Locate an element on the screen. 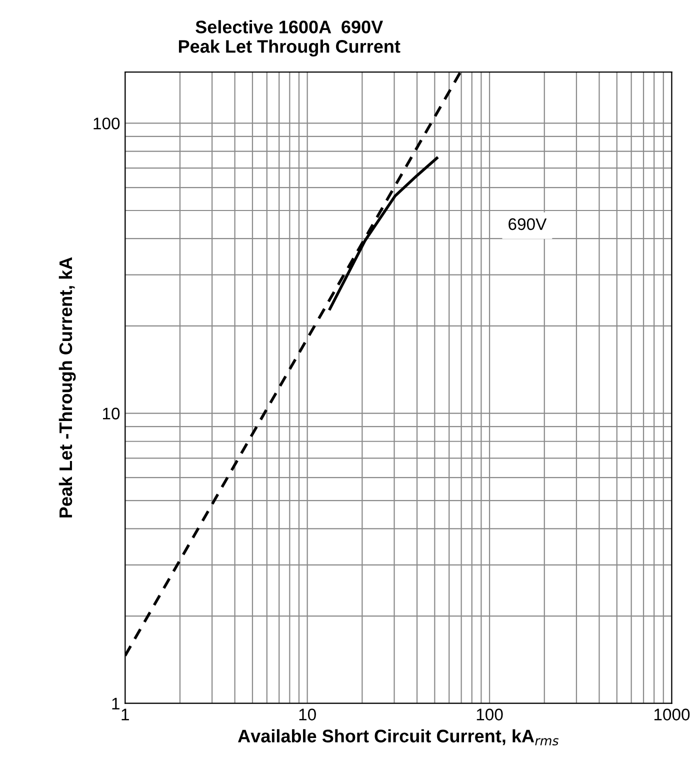 The width and height of the screenshot is (699, 767). chart-title: Selective 1600A 690V Peak Let Through Current is located at coordinates (289, 38).